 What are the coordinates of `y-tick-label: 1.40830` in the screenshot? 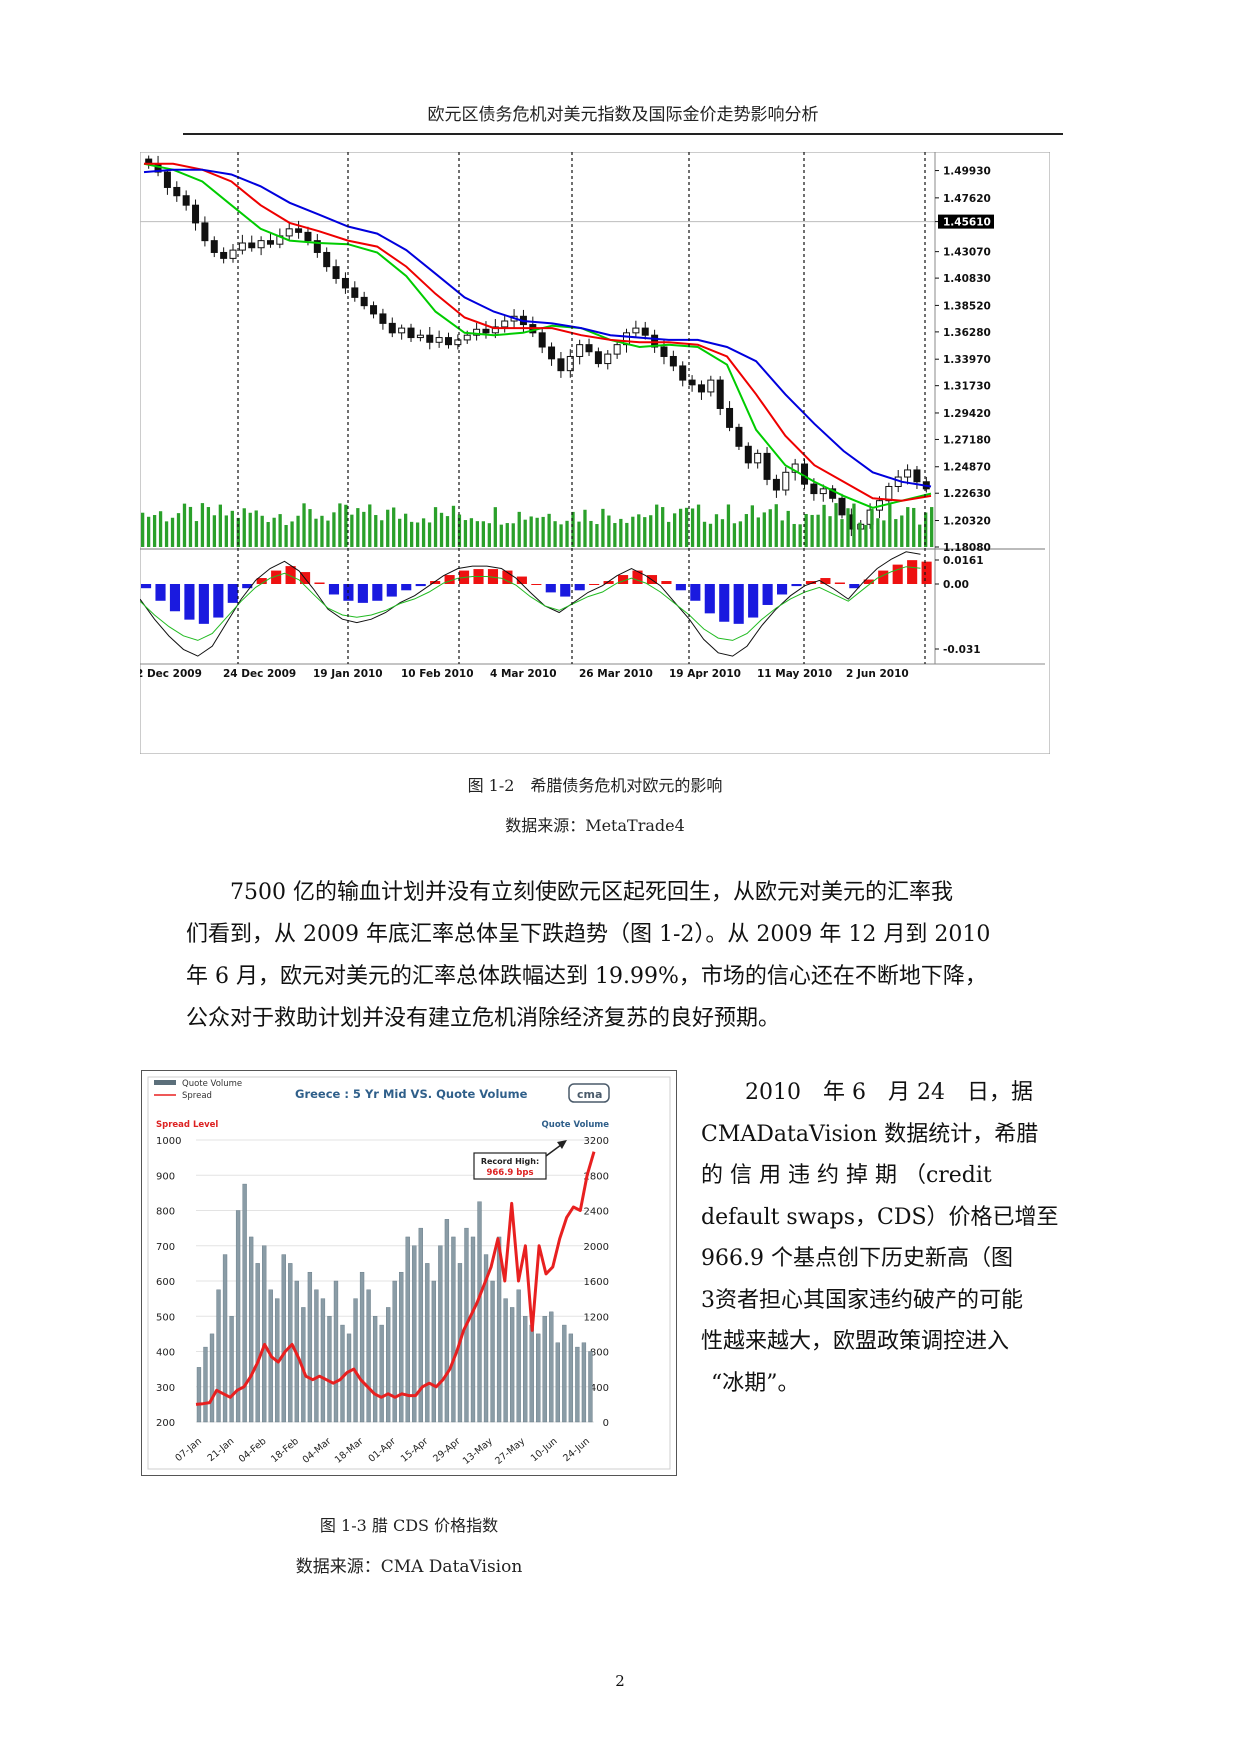 It's located at (967, 279).